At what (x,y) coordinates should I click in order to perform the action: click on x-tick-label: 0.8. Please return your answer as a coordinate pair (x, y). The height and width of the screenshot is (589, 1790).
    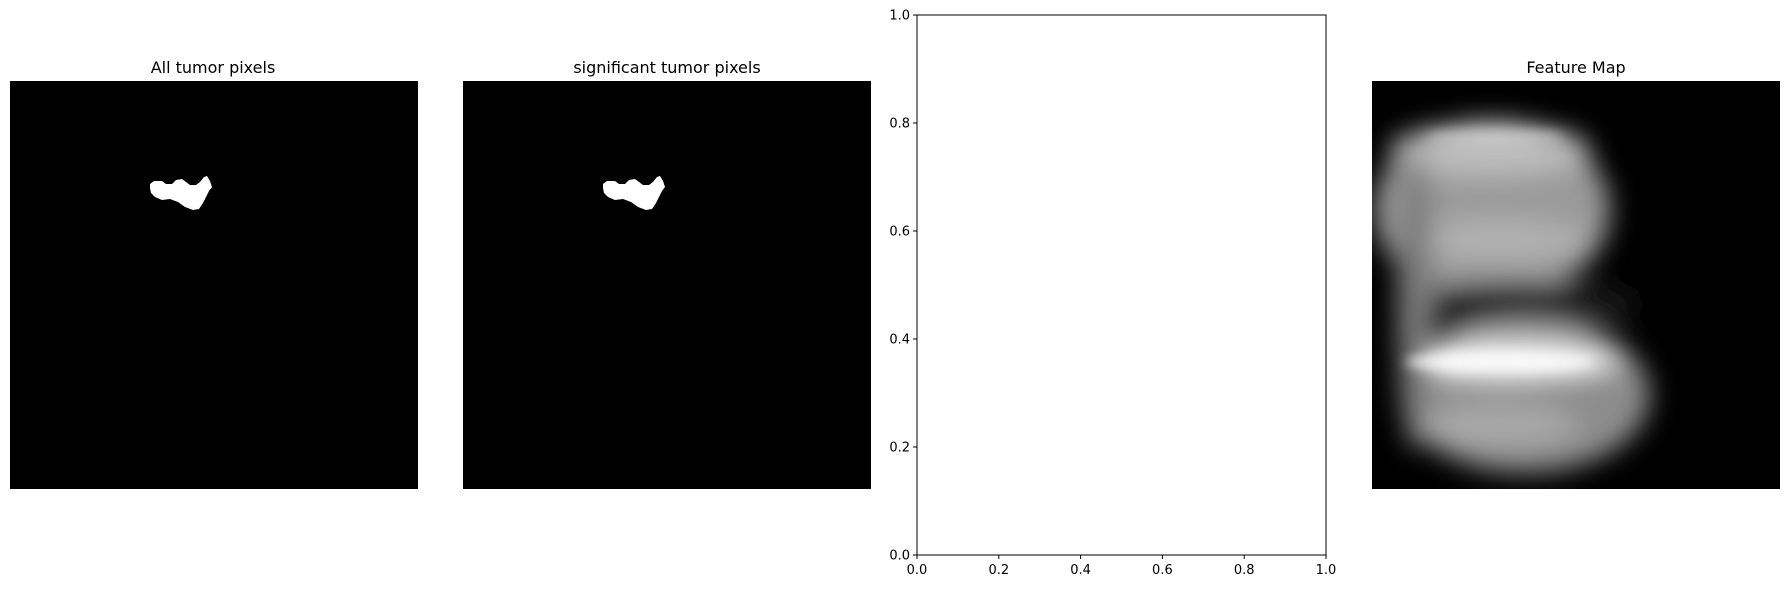
    Looking at the image, I should click on (1244, 570).